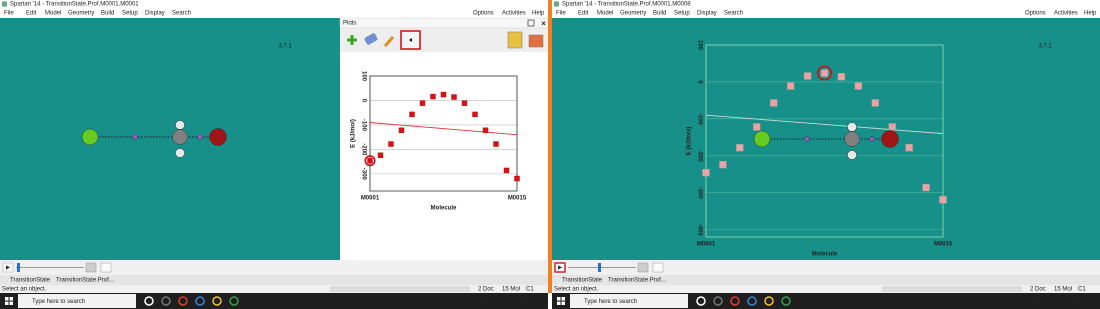 Image resolution: width=1100 pixels, height=309 pixels. Describe the element at coordinates (543, 24) in the screenshot. I see `close-button: ✕` at that location.